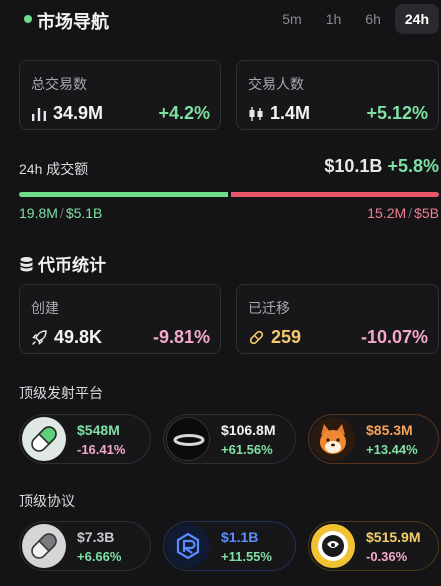 This screenshot has height=586, width=441. What do you see at coordinates (78, 113) in the screenshot?
I see `total-trades-value: 34.9M` at bounding box center [78, 113].